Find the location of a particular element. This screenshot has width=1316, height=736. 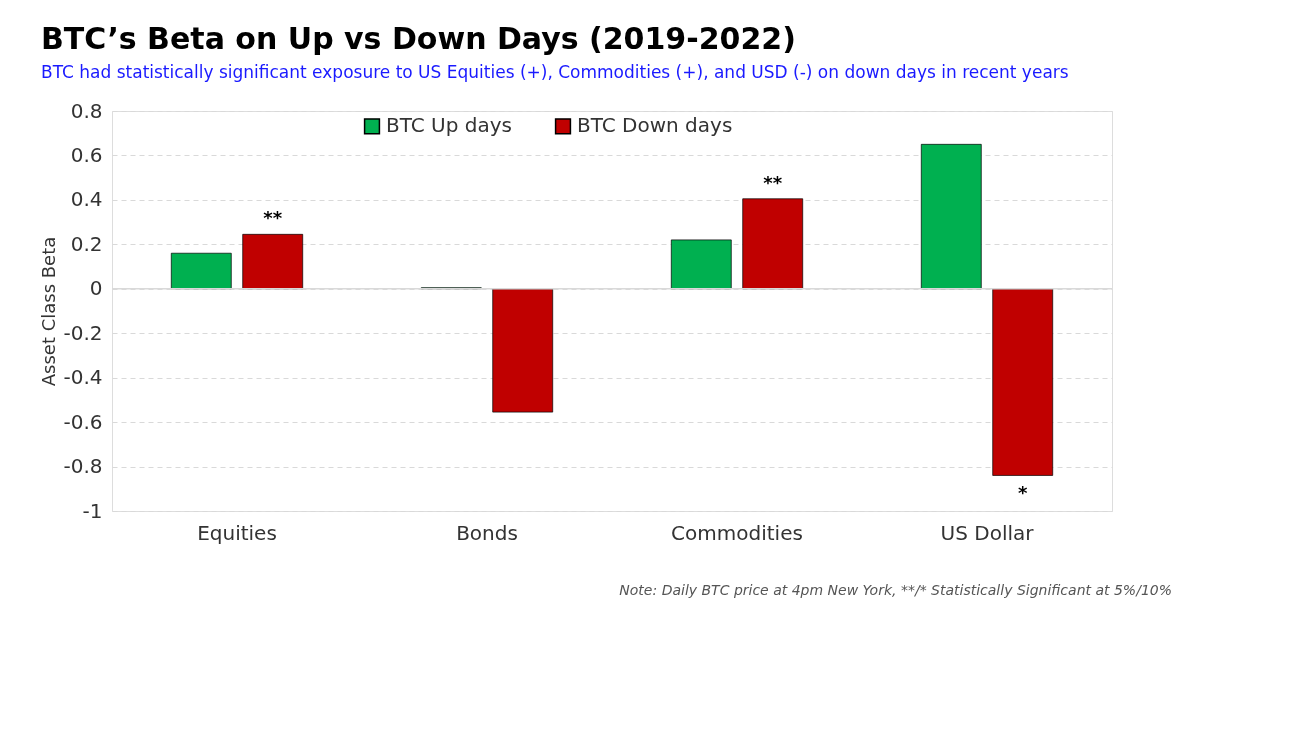

y-tick-label: -0.8 is located at coordinates (83, 466).